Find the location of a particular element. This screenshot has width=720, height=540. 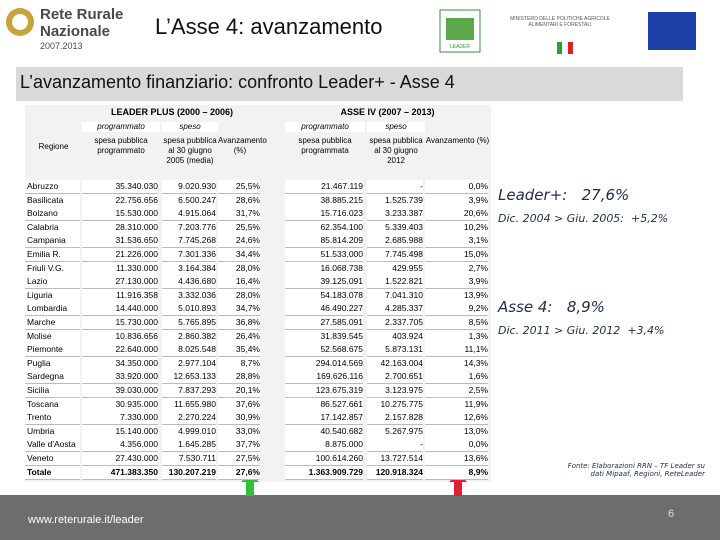

table-cell: 2.860.382 is located at coordinates (189, 336).